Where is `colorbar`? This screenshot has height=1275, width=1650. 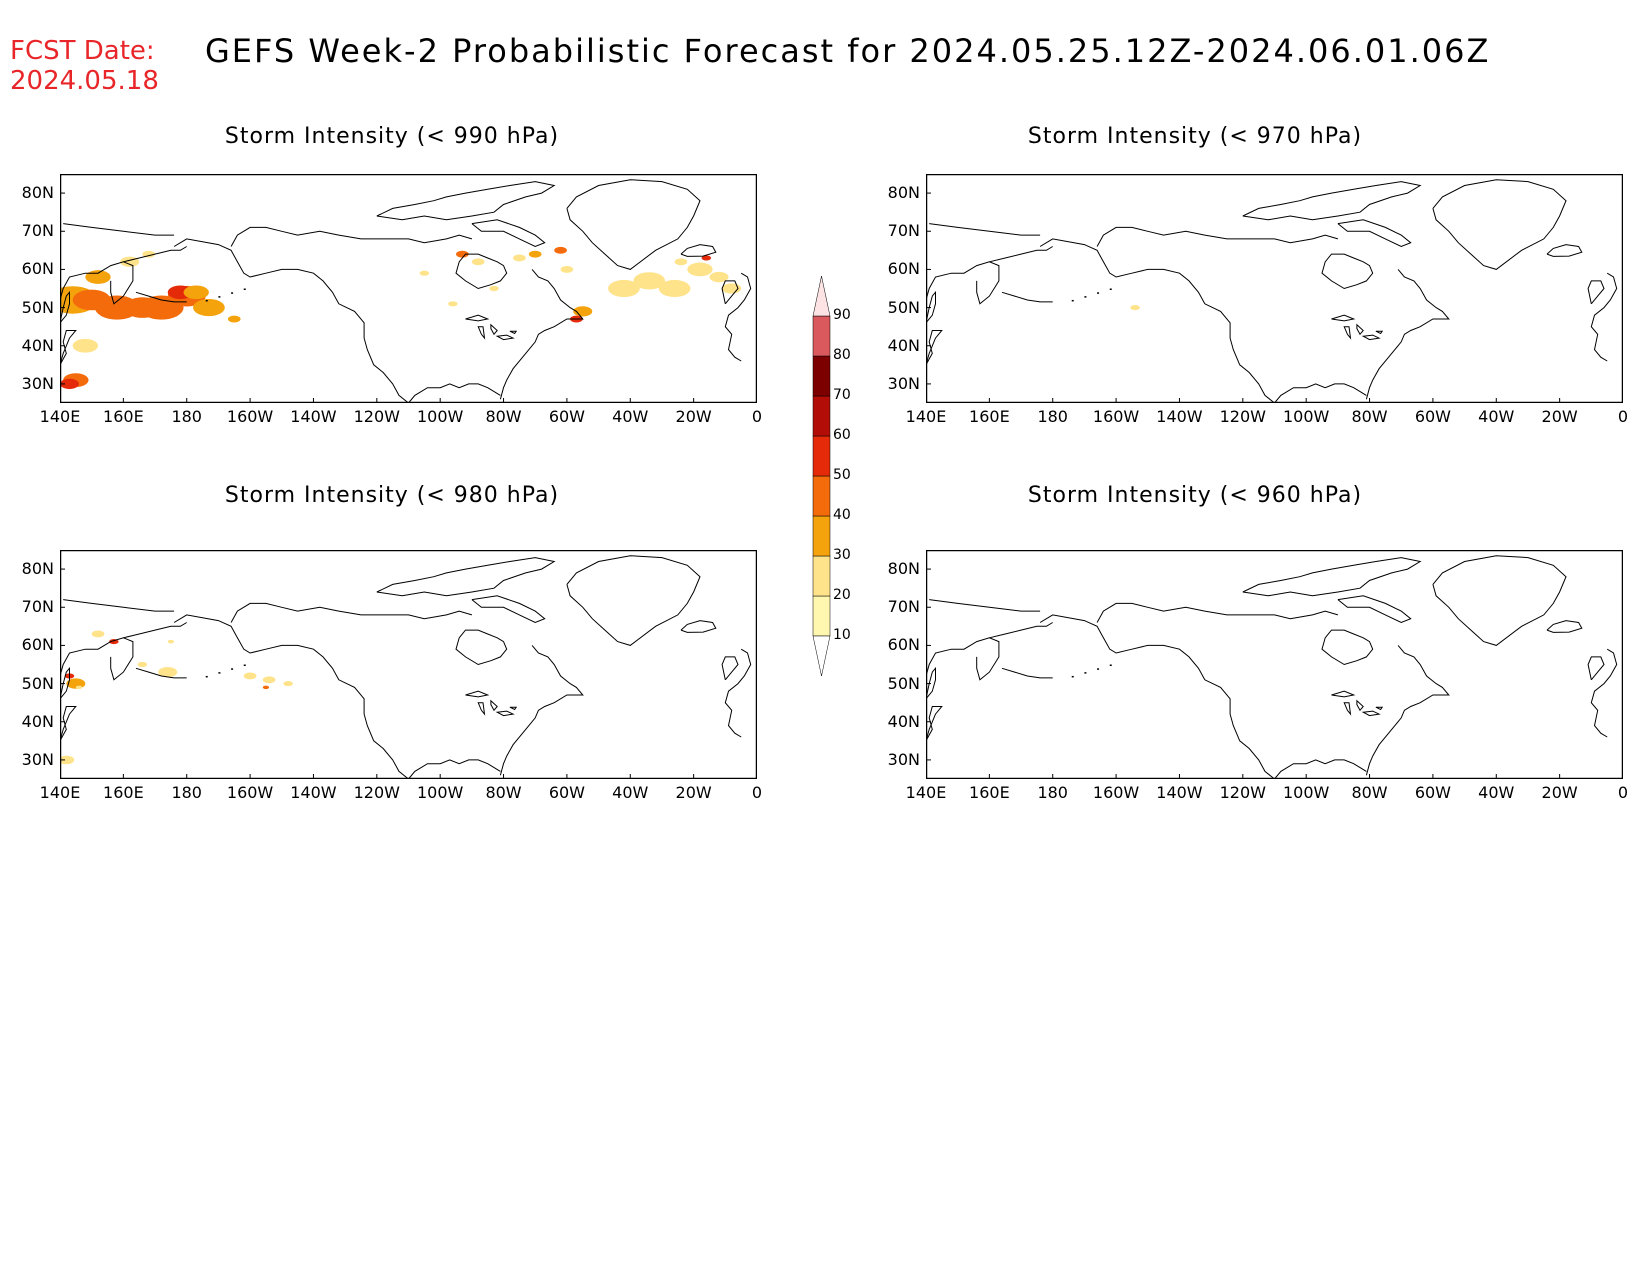 colorbar is located at coordinates (821, 476).